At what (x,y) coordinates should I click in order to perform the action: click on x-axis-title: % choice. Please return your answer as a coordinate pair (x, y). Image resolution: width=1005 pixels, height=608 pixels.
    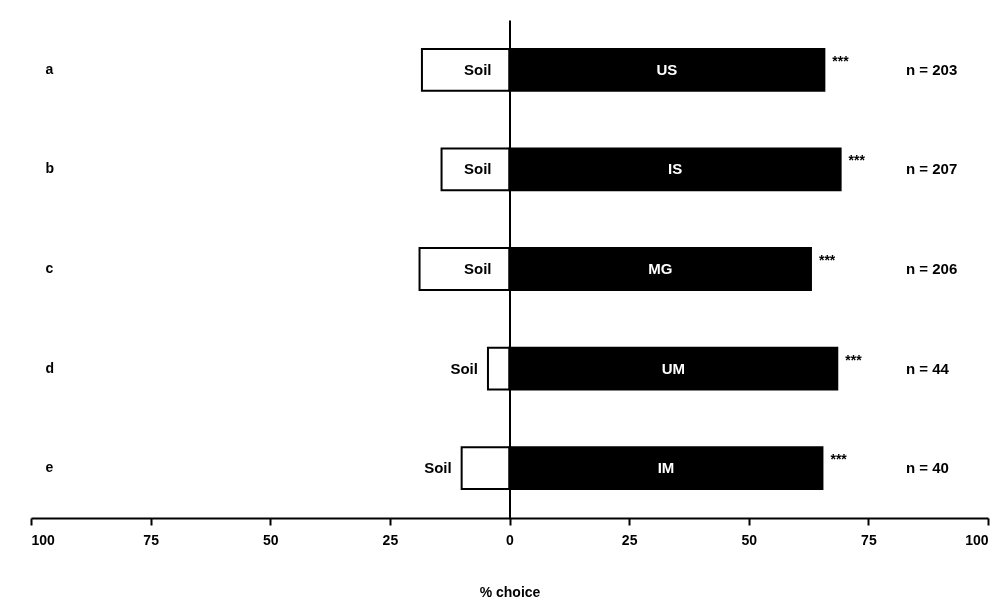
    Looking at the image, I should click on (510, 591).